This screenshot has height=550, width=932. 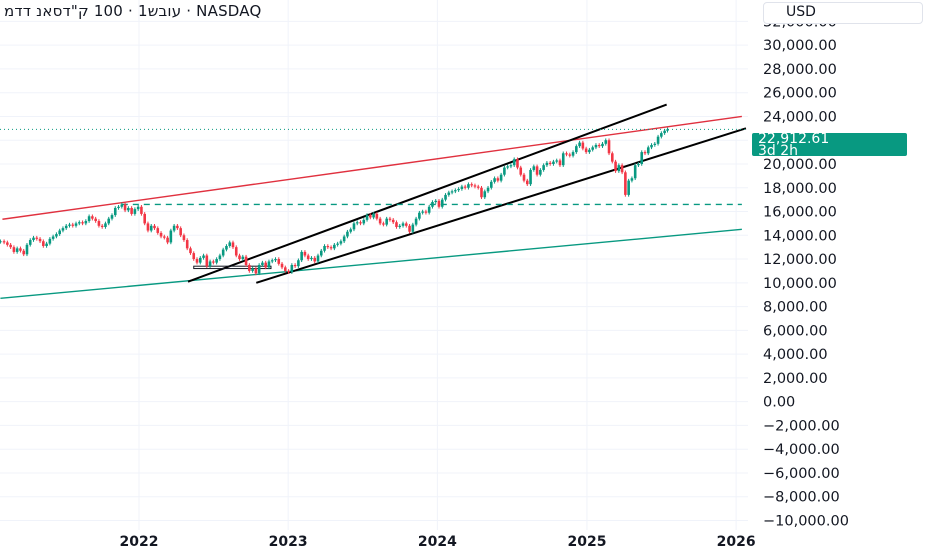 I want to click on price-tick-label: −6,000.00, so click(x=801, y=474).